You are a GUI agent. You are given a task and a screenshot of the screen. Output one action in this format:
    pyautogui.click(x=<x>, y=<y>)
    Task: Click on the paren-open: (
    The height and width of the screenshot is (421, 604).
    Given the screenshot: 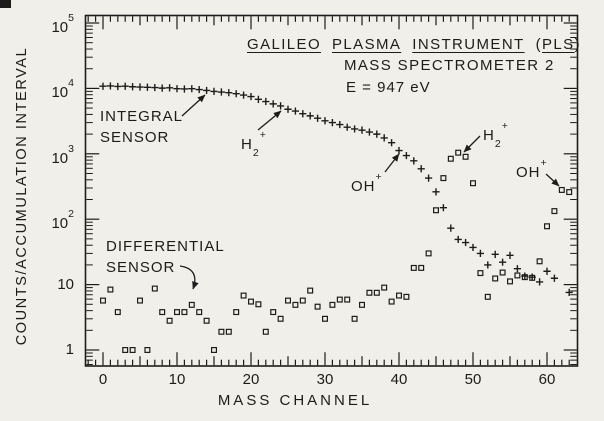 What is the action you would take?
    pyautogui.click(x=539, y=44)
    